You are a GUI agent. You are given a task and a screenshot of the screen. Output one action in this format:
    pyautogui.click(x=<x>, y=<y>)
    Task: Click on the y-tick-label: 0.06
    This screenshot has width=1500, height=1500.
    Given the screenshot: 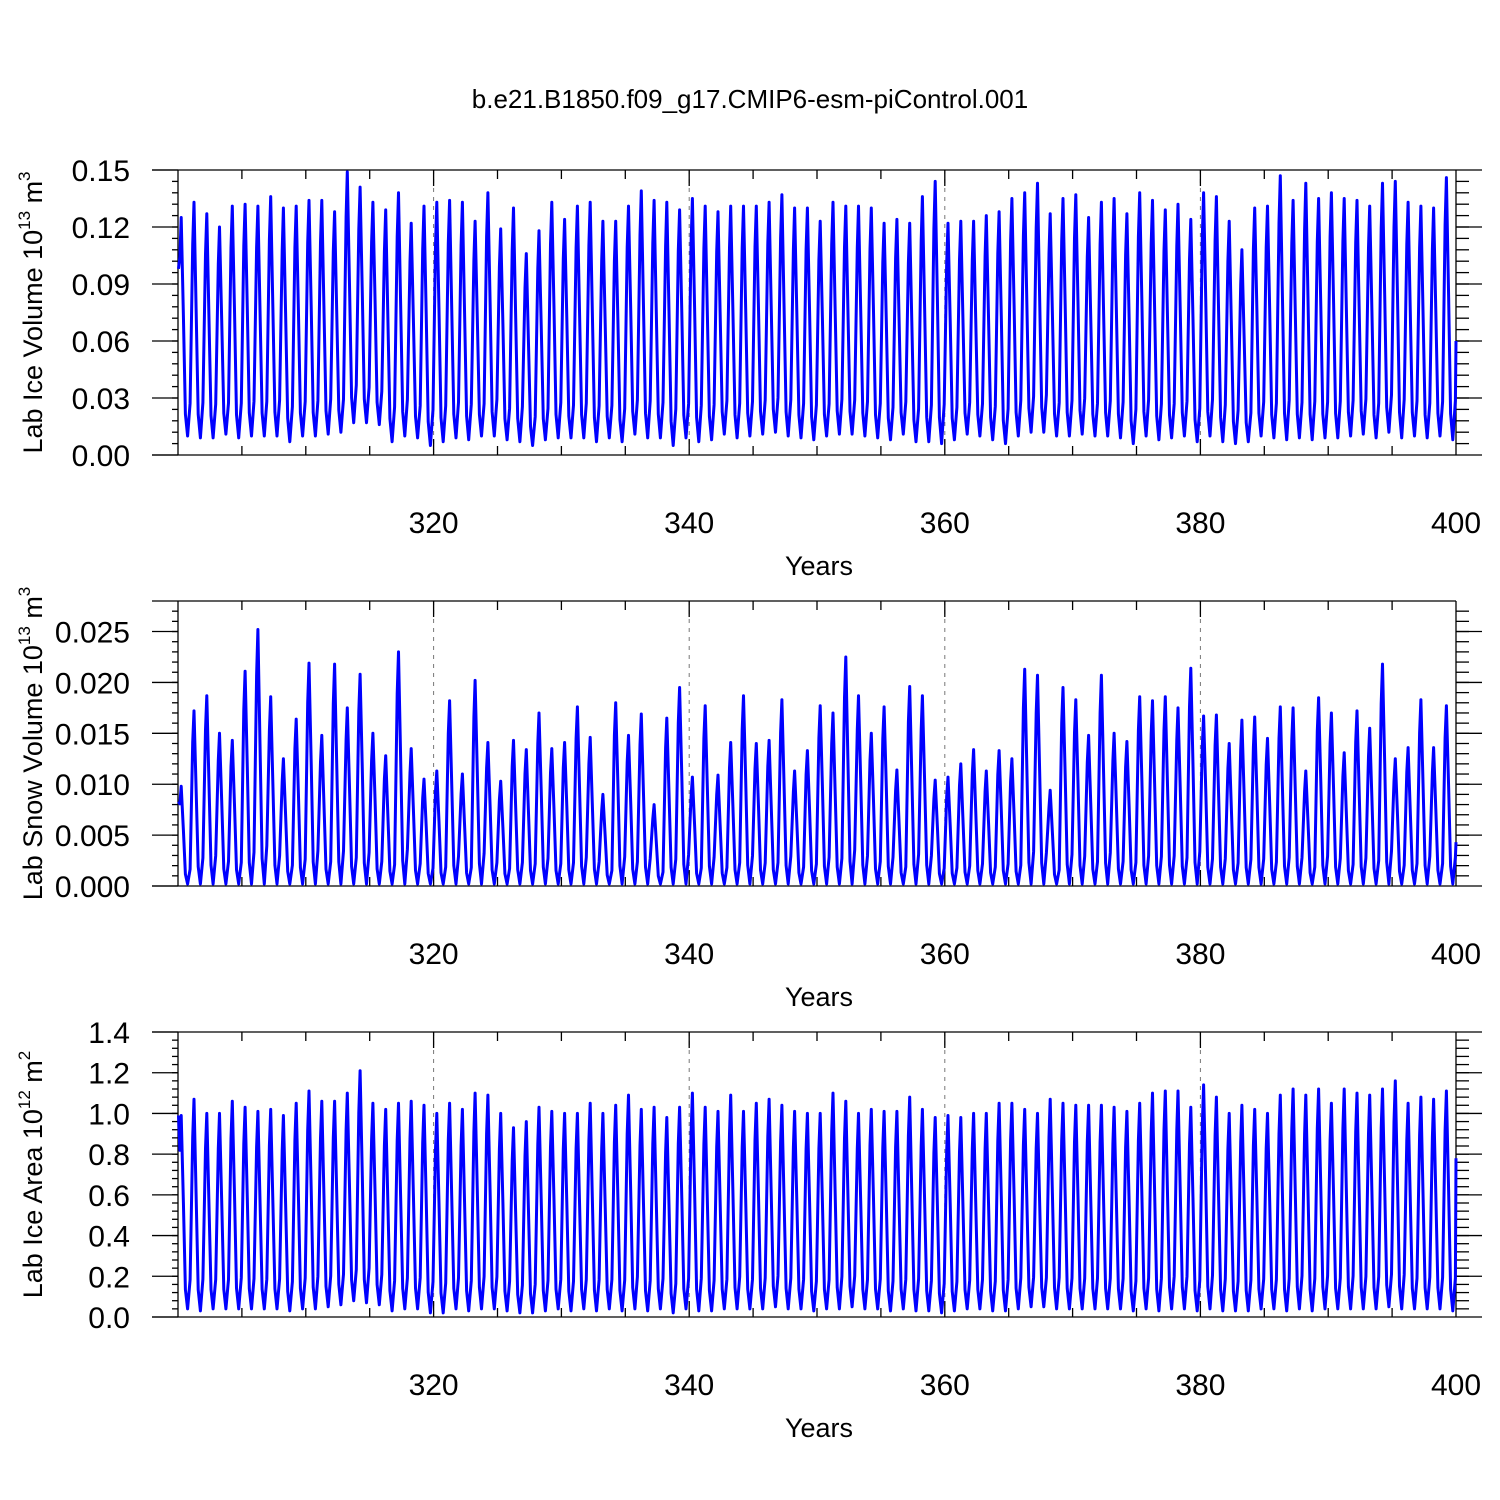 What is the action you would take?
    pyautogui.click(x=101, y=342)
    